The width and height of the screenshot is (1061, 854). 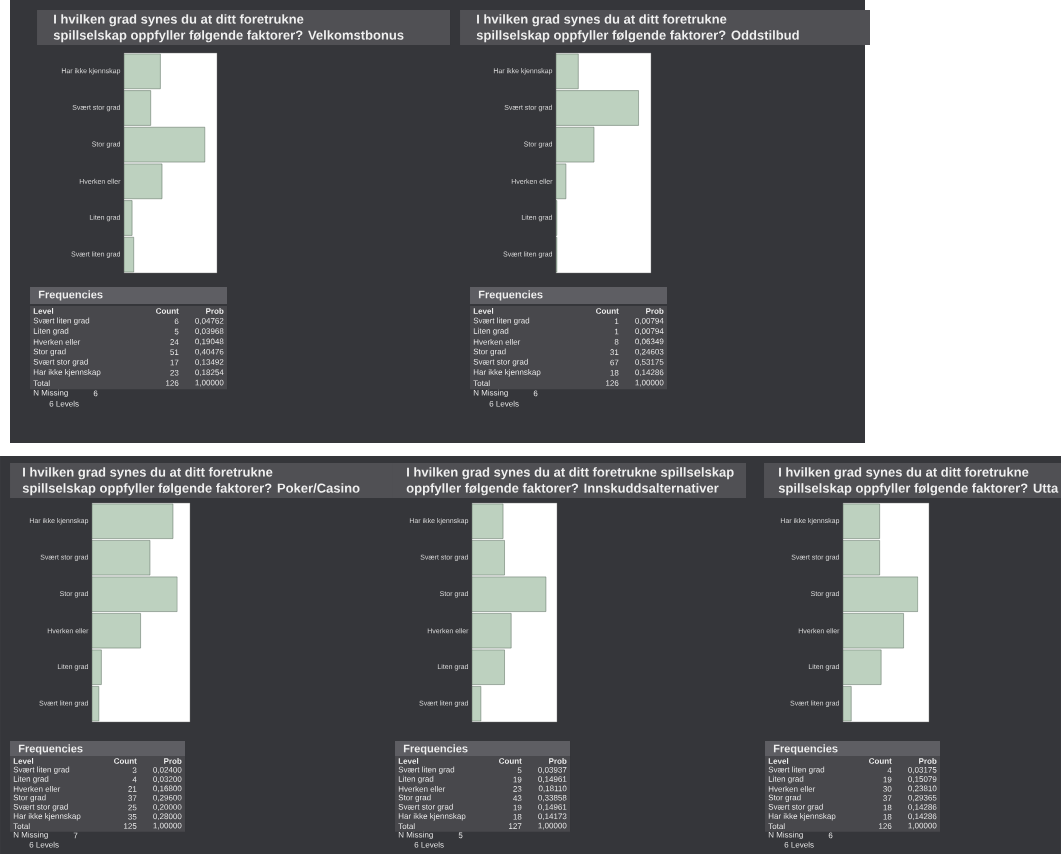 I want to click on text: 0,03200, so click(x=167, y=779).